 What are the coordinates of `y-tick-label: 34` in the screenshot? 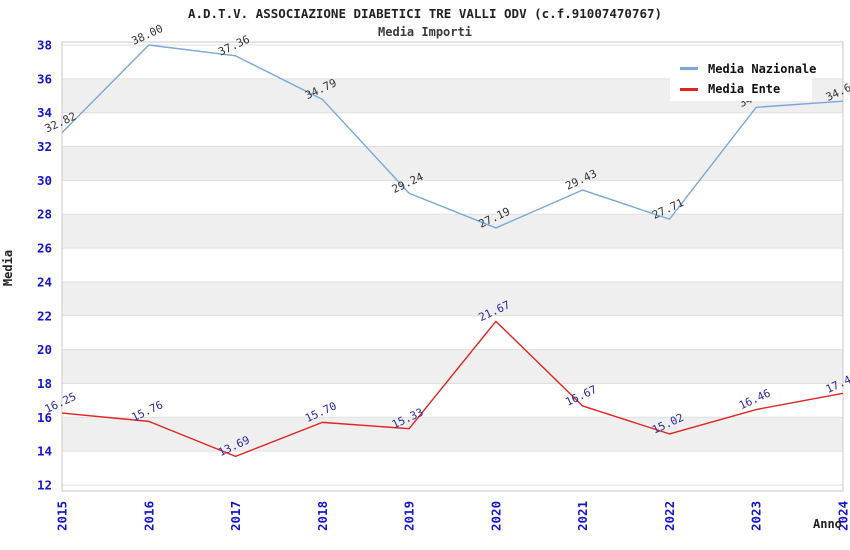 It's located at (44, 112).